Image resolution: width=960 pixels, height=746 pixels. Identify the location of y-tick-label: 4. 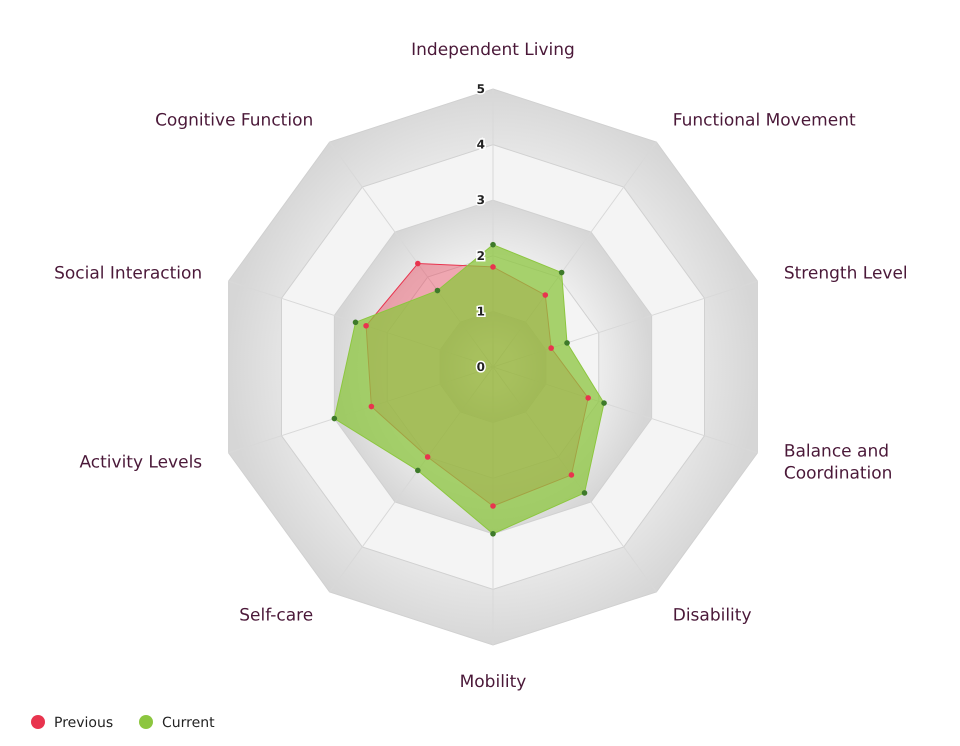
(480, 145).